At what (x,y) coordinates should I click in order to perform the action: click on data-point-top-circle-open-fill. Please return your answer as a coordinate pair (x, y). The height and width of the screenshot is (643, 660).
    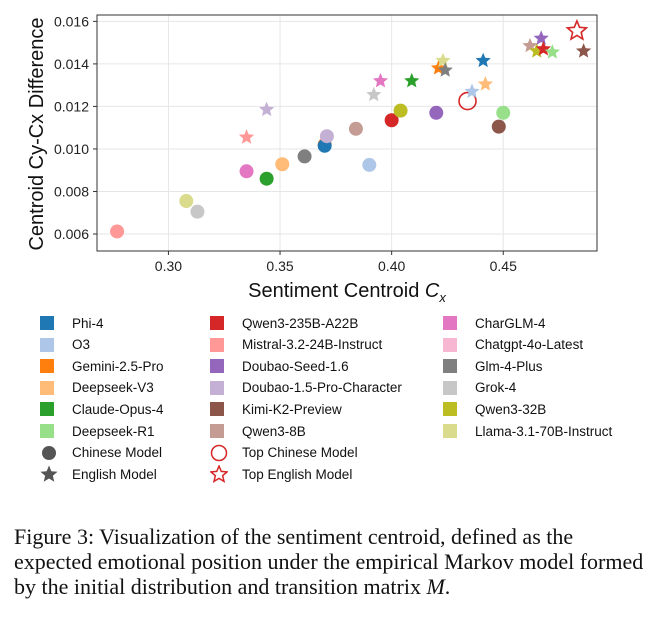
    Looking at the image, I should click on (468, 101).